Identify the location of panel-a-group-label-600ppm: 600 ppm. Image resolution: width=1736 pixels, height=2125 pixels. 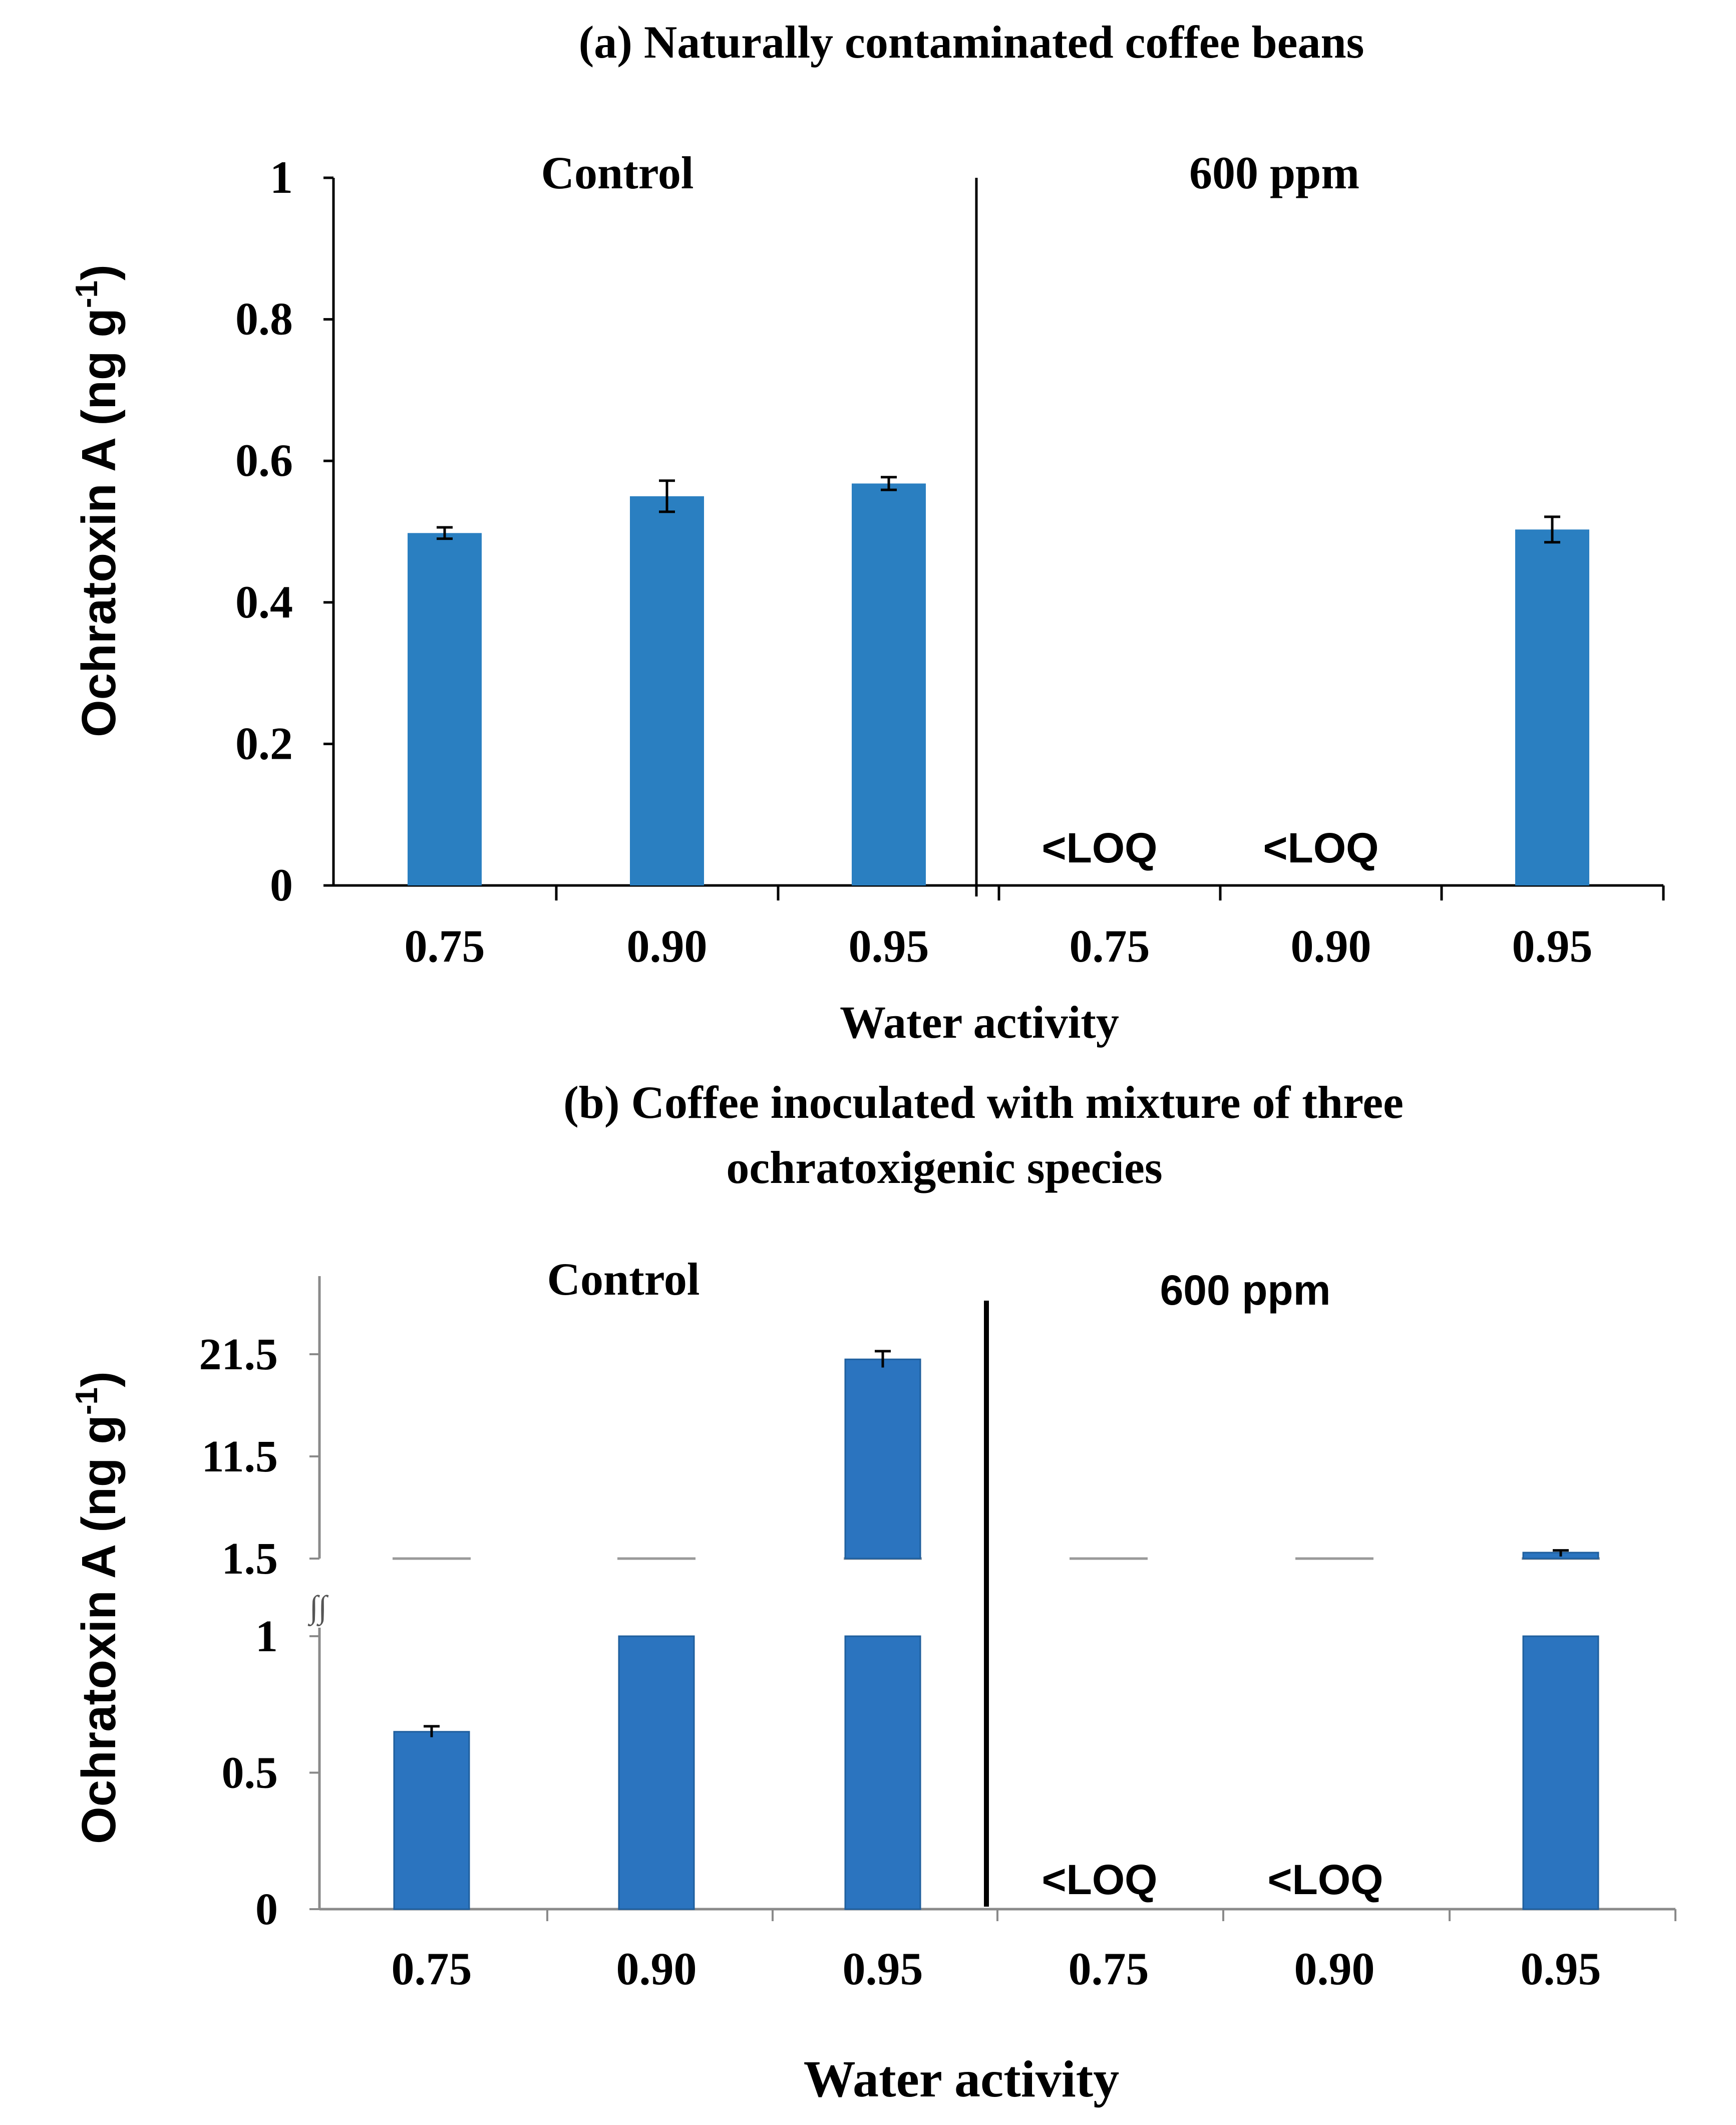
(1274, 173).